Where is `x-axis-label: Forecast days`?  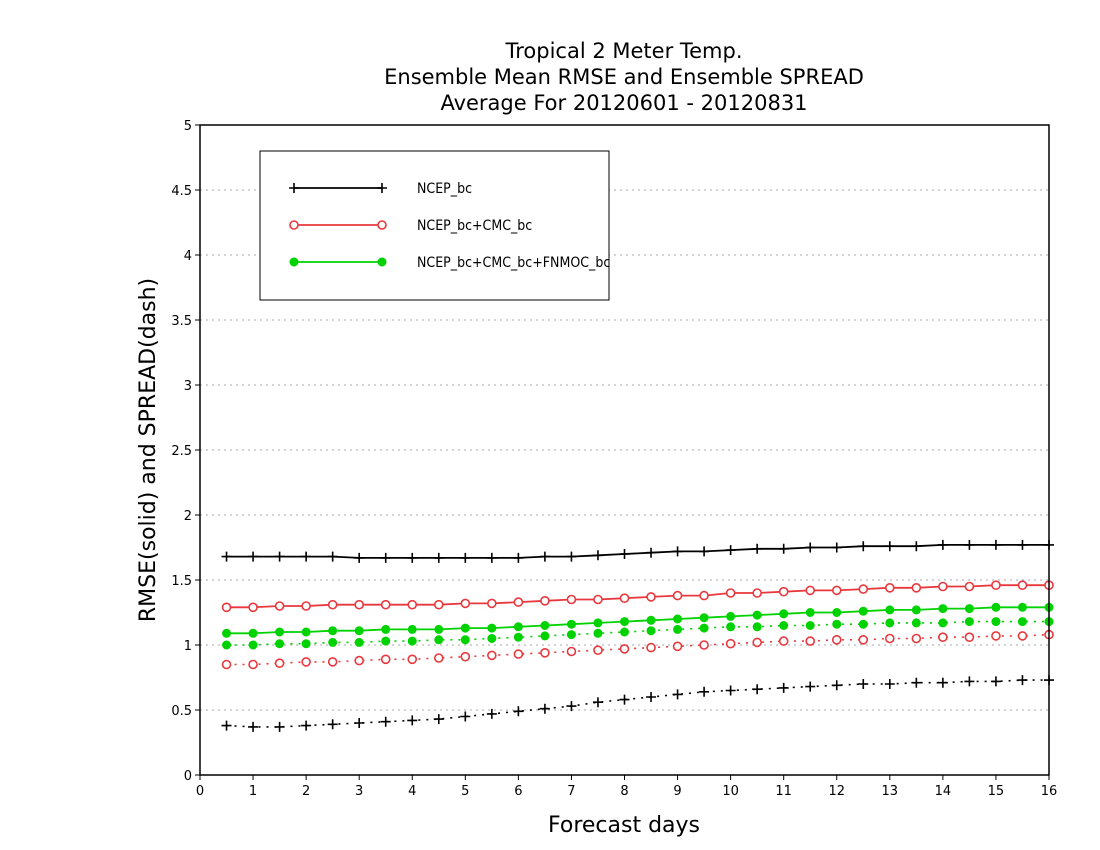 x-axis-label: Forecast days is located at coordinates (624, 825).